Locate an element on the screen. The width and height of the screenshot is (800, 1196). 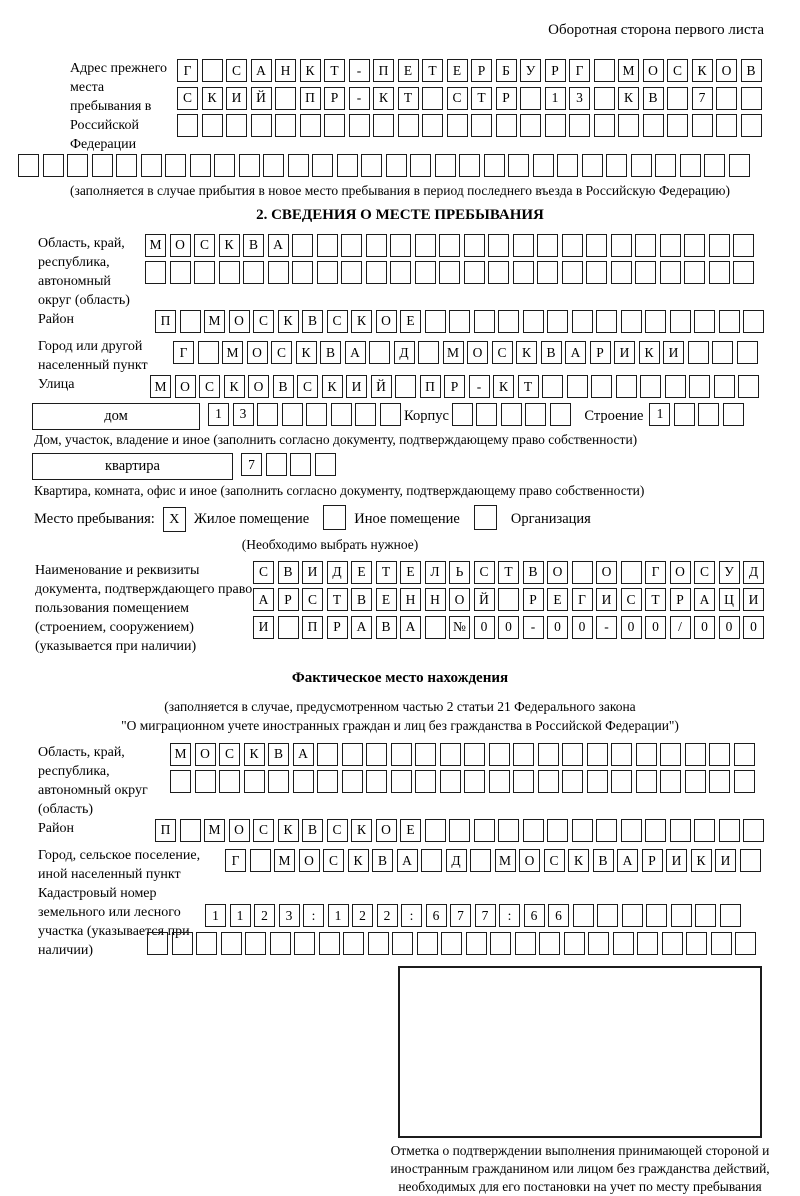
char-cell: О is located at coordinates (205, 754).